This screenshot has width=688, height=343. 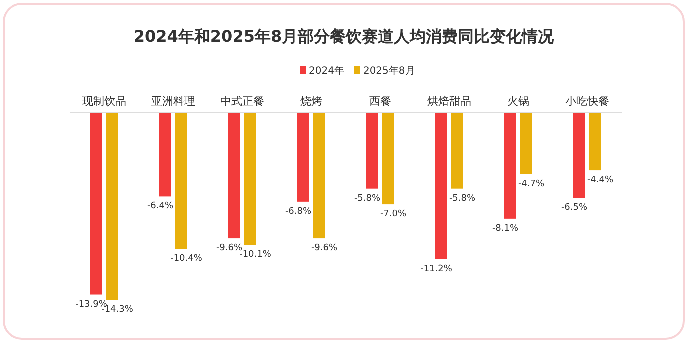 I want to click on data-label: -7.0%, so click(x=393, y=215).